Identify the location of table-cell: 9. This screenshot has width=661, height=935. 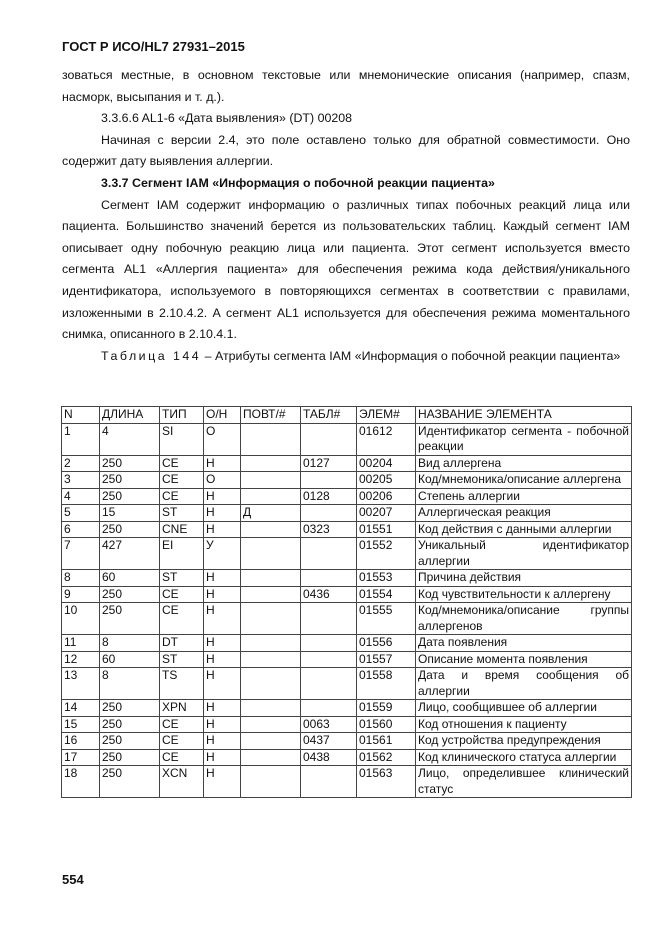
(80, 594).